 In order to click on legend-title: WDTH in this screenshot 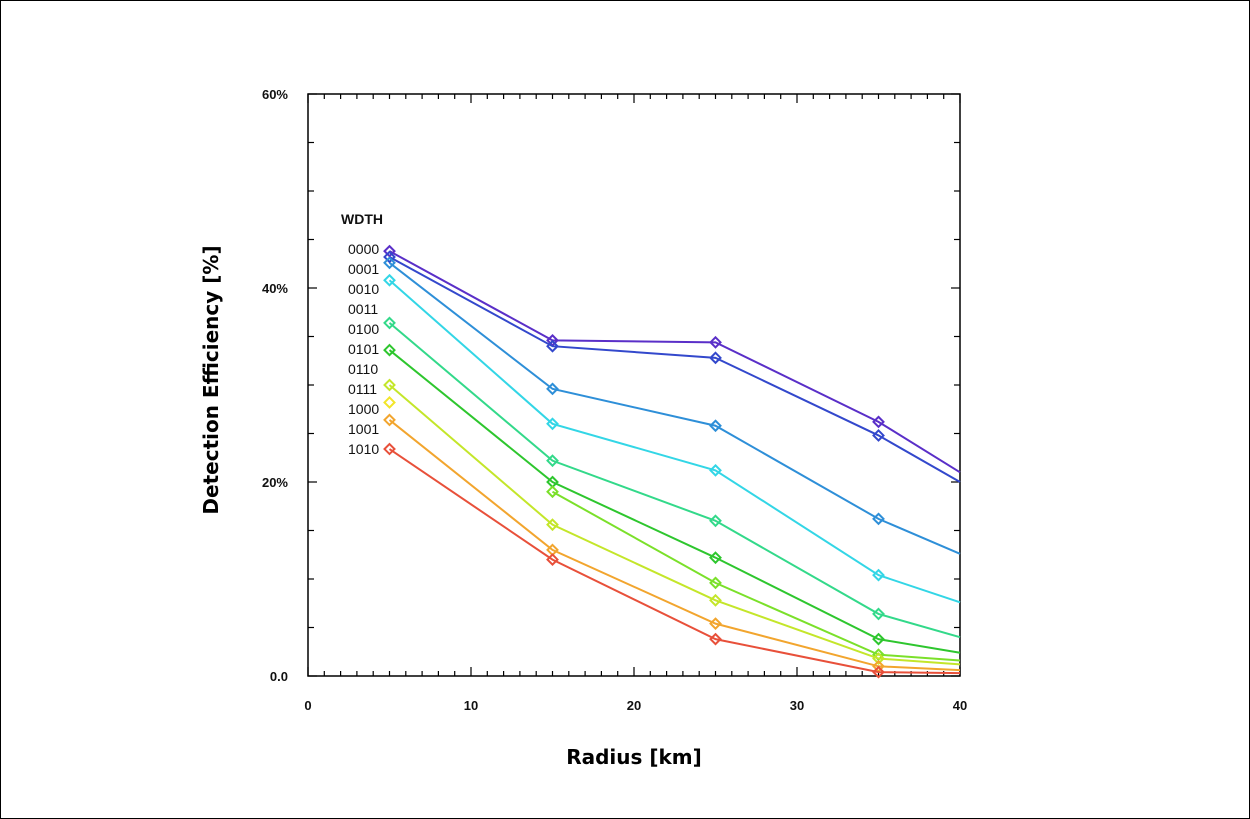, I will do `click(362, 219)`.